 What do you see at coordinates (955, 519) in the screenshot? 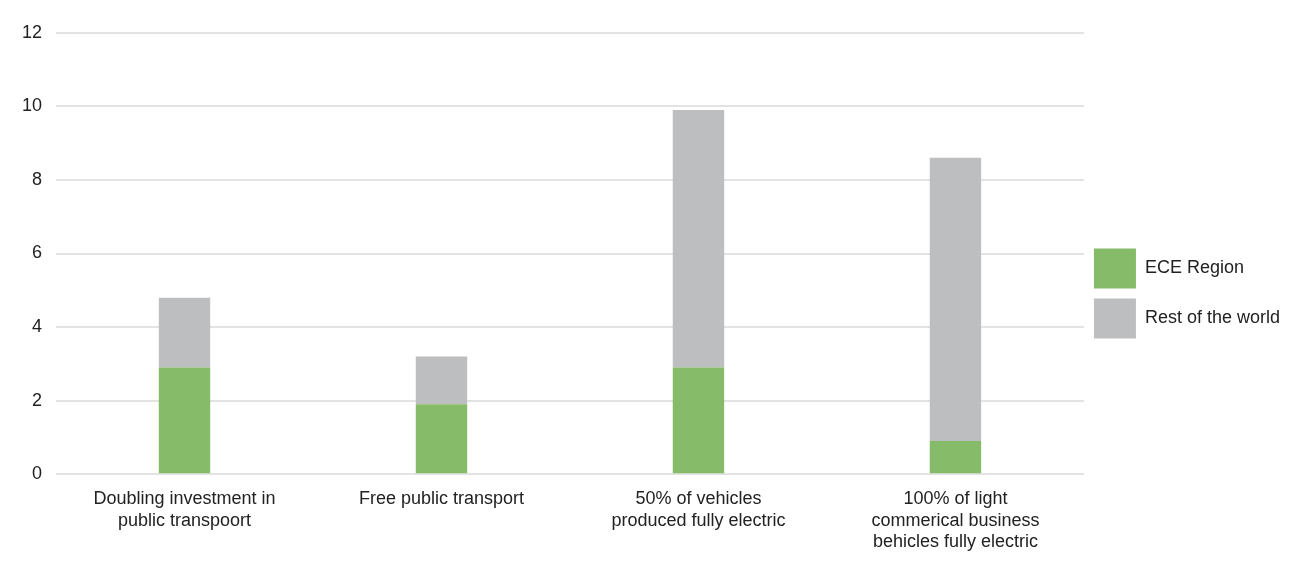
I see `x-tick-label: 100% of light commerical business behicles fully electric` at bounding box center [955, 519].